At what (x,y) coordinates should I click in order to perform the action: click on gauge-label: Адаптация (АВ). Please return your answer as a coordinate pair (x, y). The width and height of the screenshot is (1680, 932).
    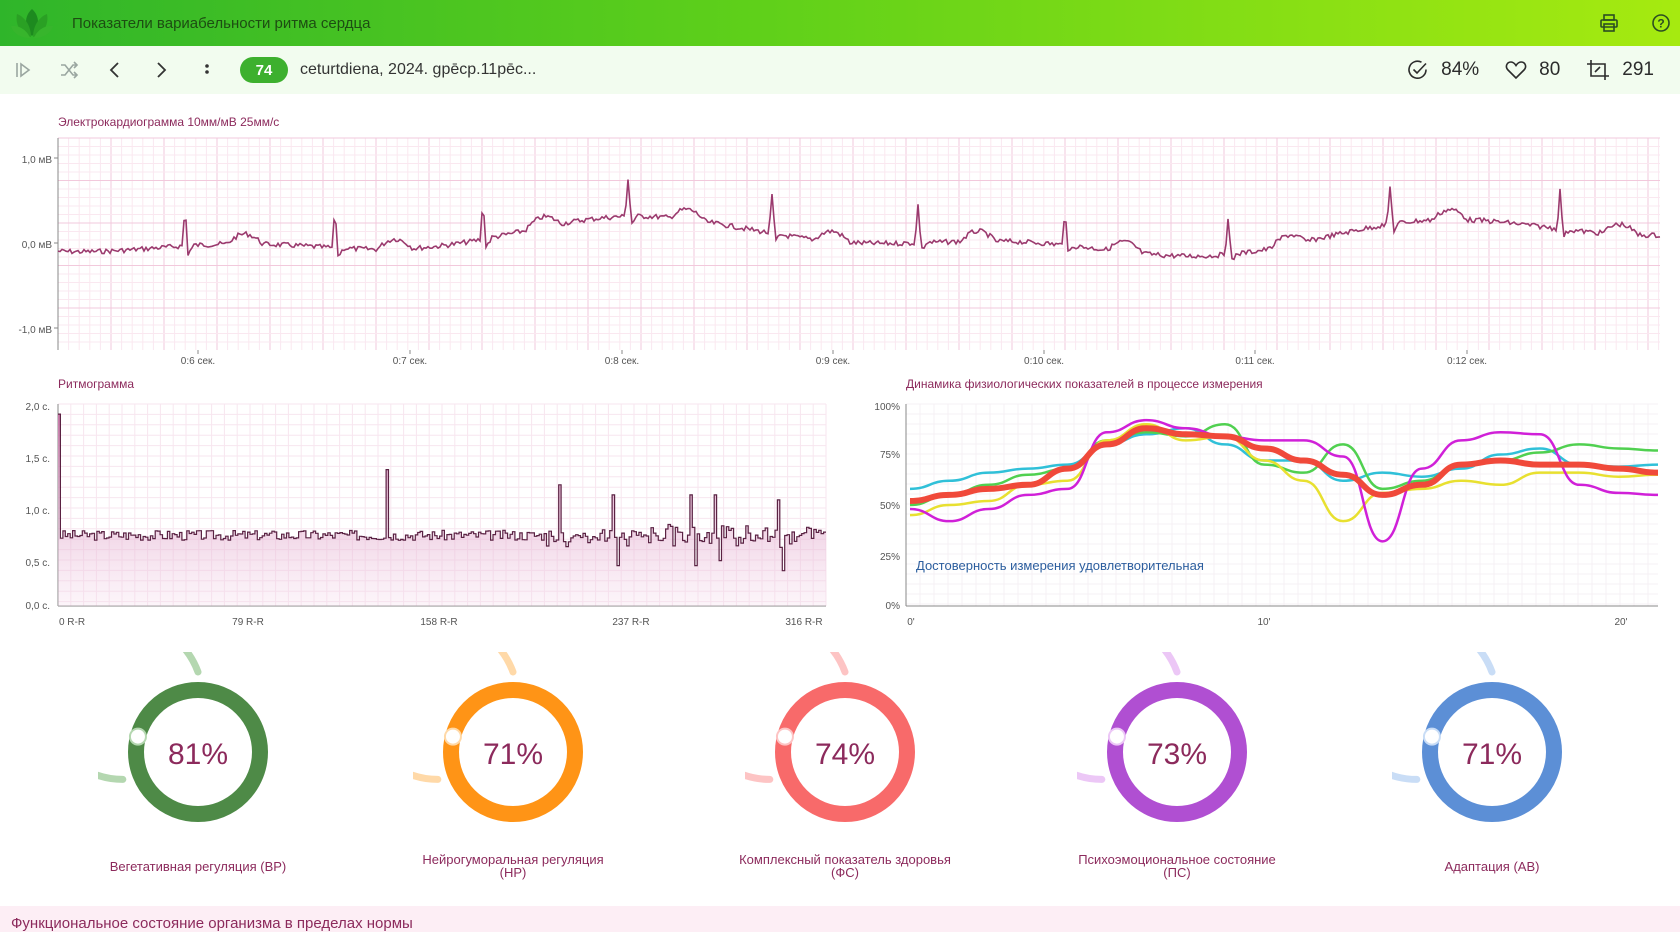
    Looking at the image, I should click on (1492, 866).